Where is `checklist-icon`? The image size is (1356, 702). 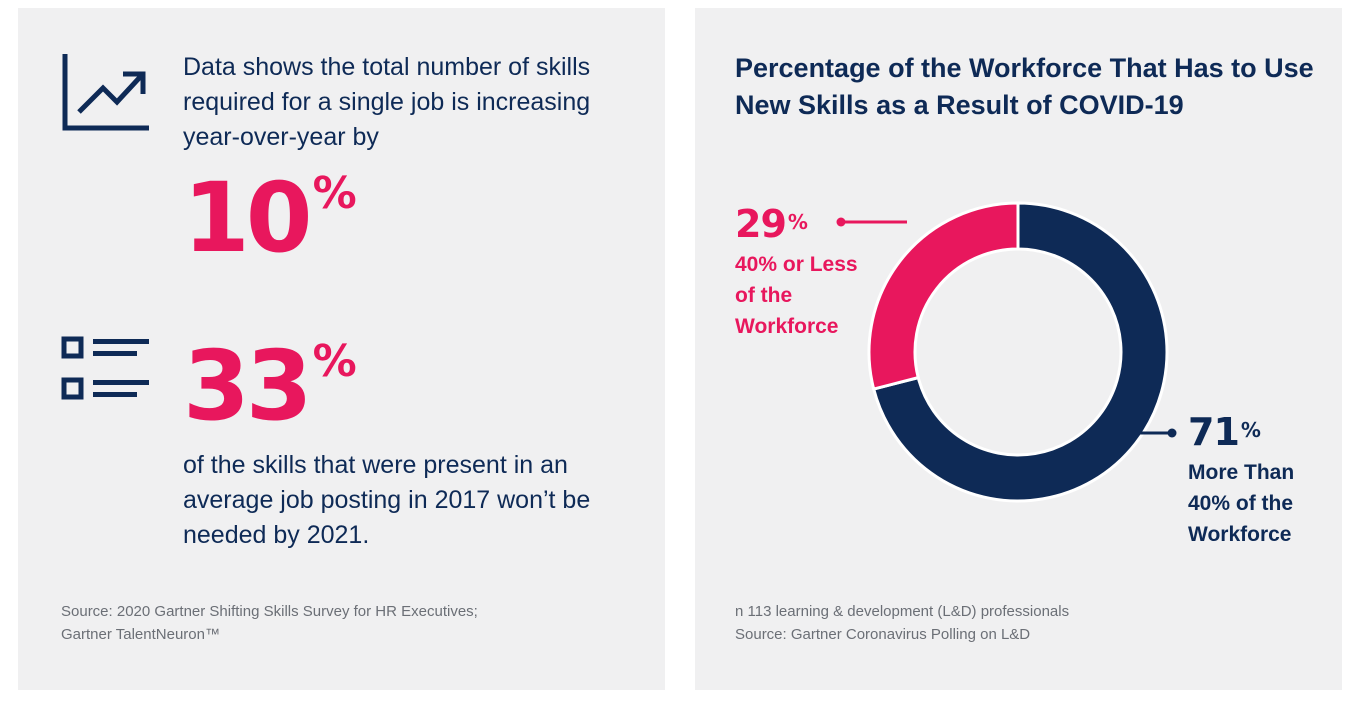 checklist-icon is located at coordinates (105, 368).